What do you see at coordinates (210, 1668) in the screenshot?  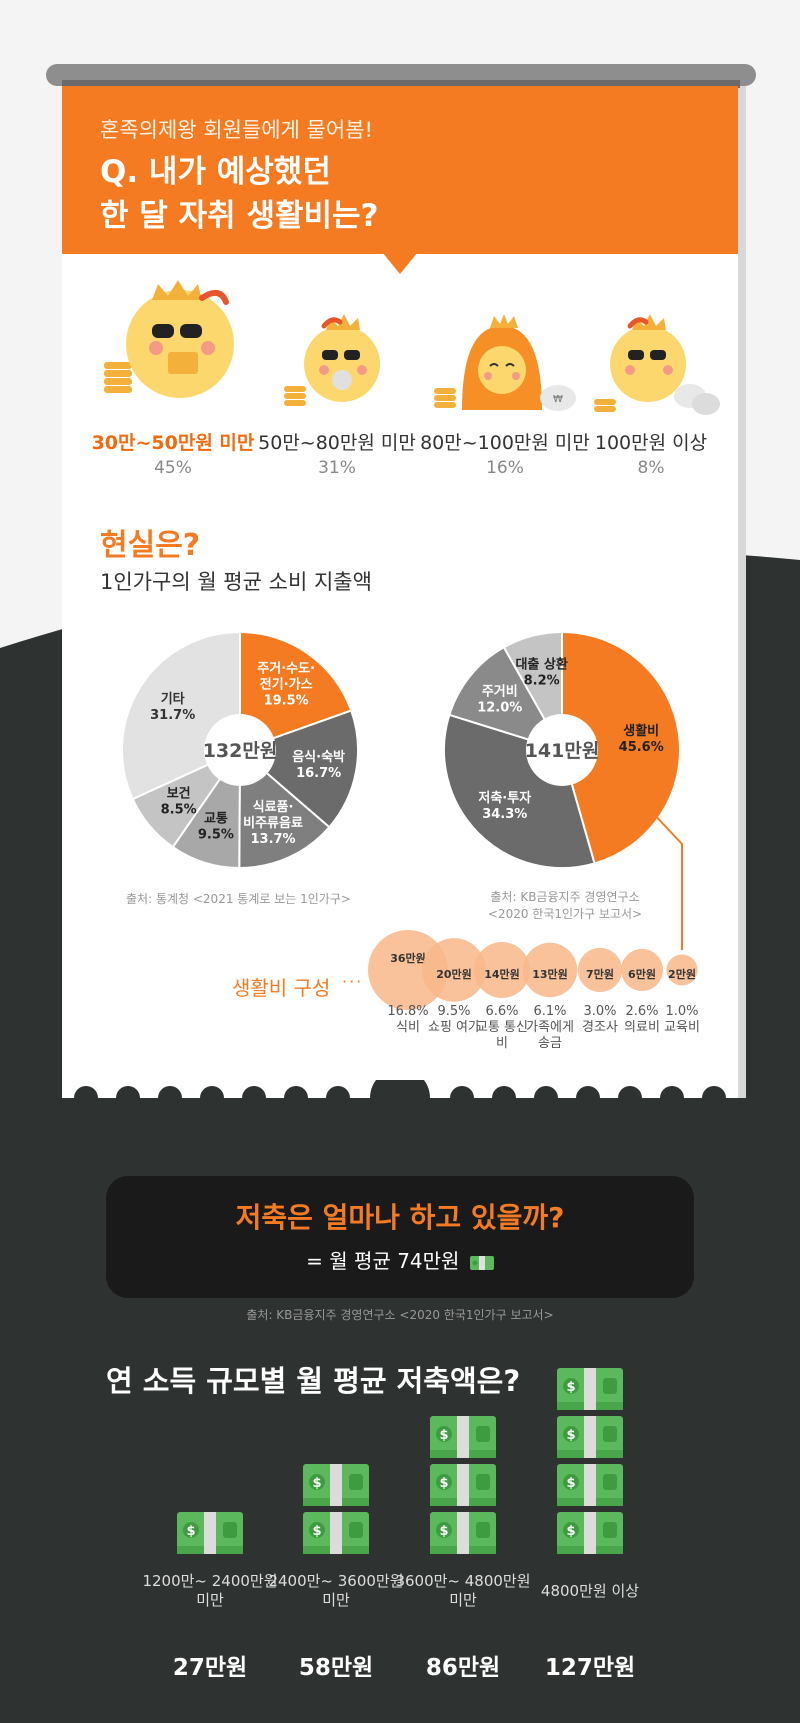 I see `income-savings-value-0: 27만원` at bounding box center [210, 1668].